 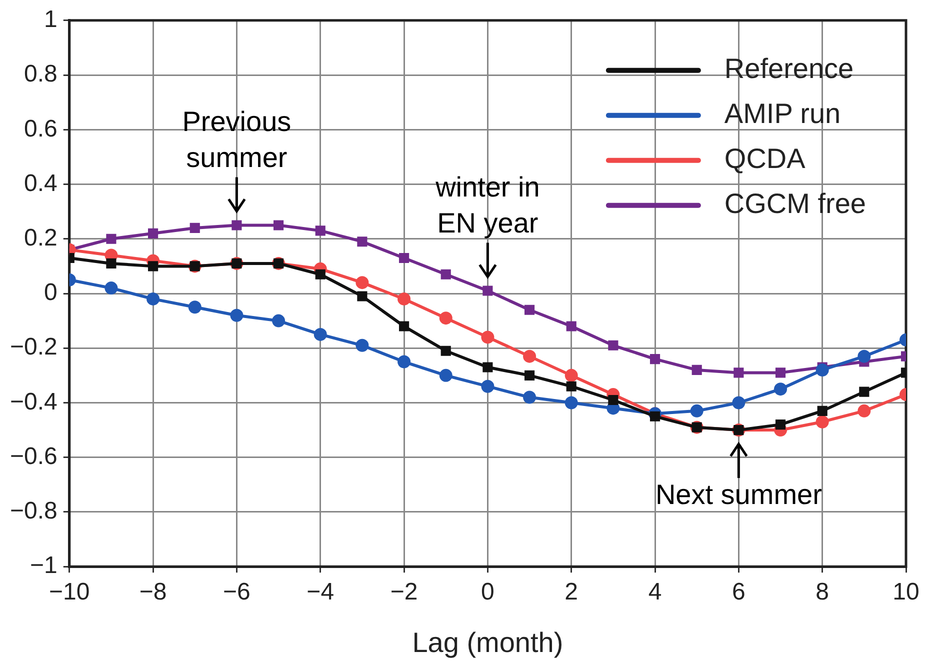 What do you see at coordinates (738, 494) in the screenshot?
I see `annotation: Next summer` at bounding box center [738, 494].